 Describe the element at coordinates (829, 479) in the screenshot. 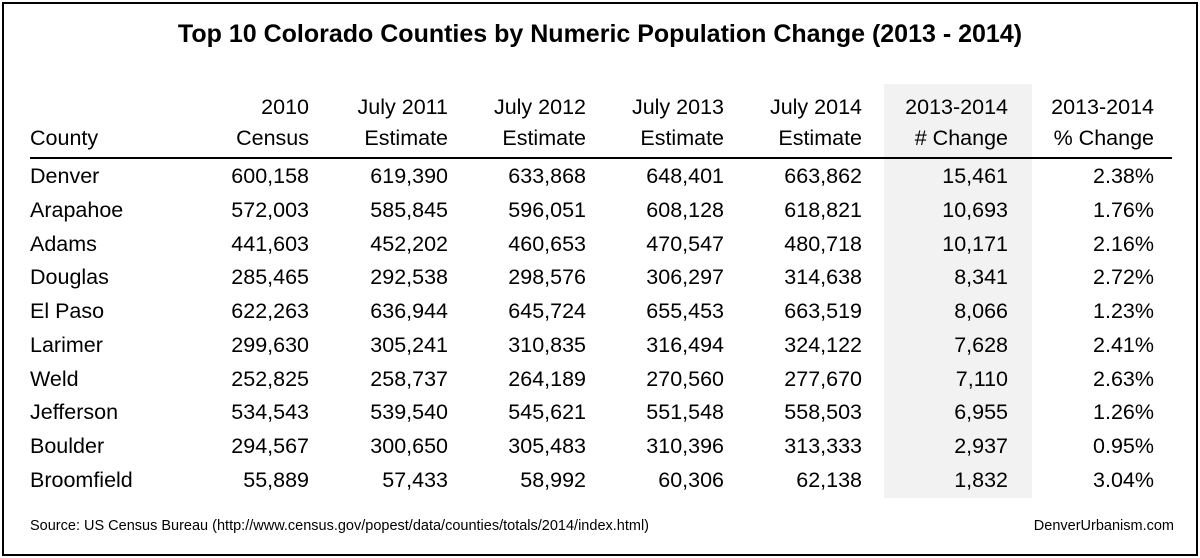

I see `estimate-2014-cell: 62,138` at that location.